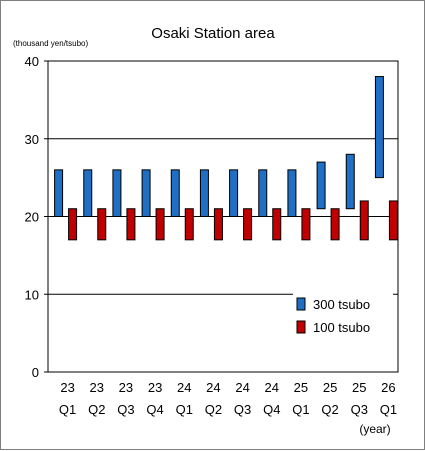  I want to click on y-axis-ticks: 0 10 20 30 40, so click(36, 217).